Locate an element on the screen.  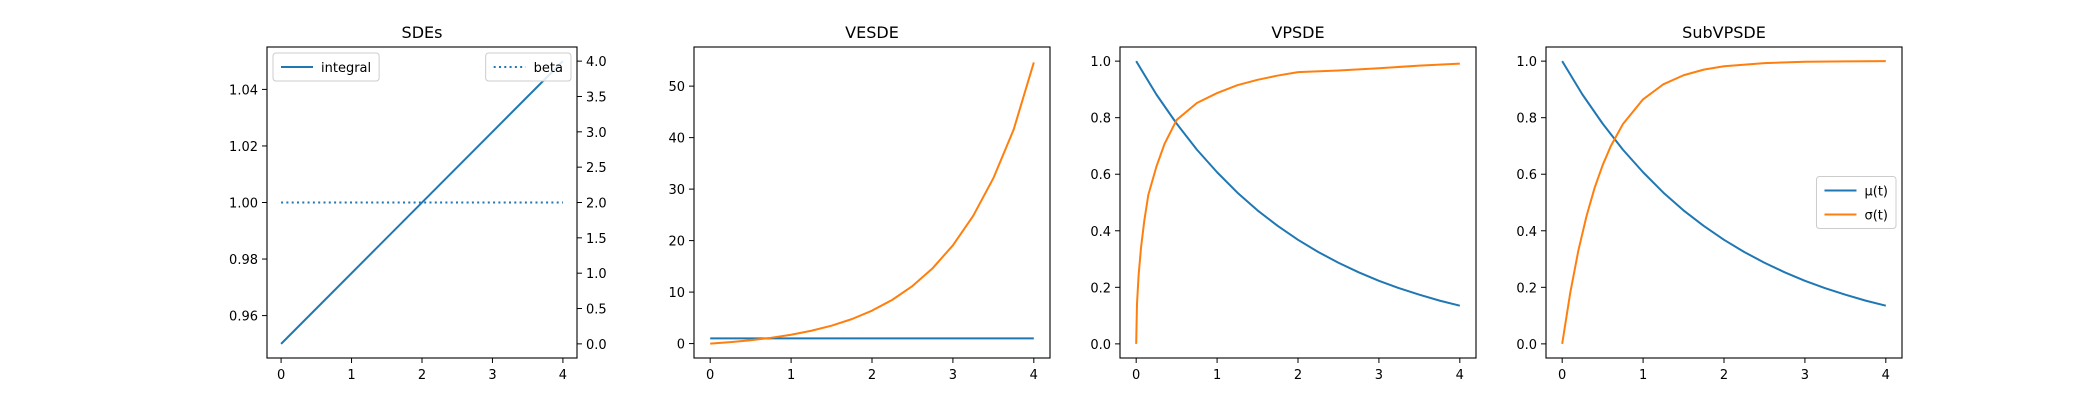
twin-y-tick-label: 2.0 is located at coordinates (596, 204).